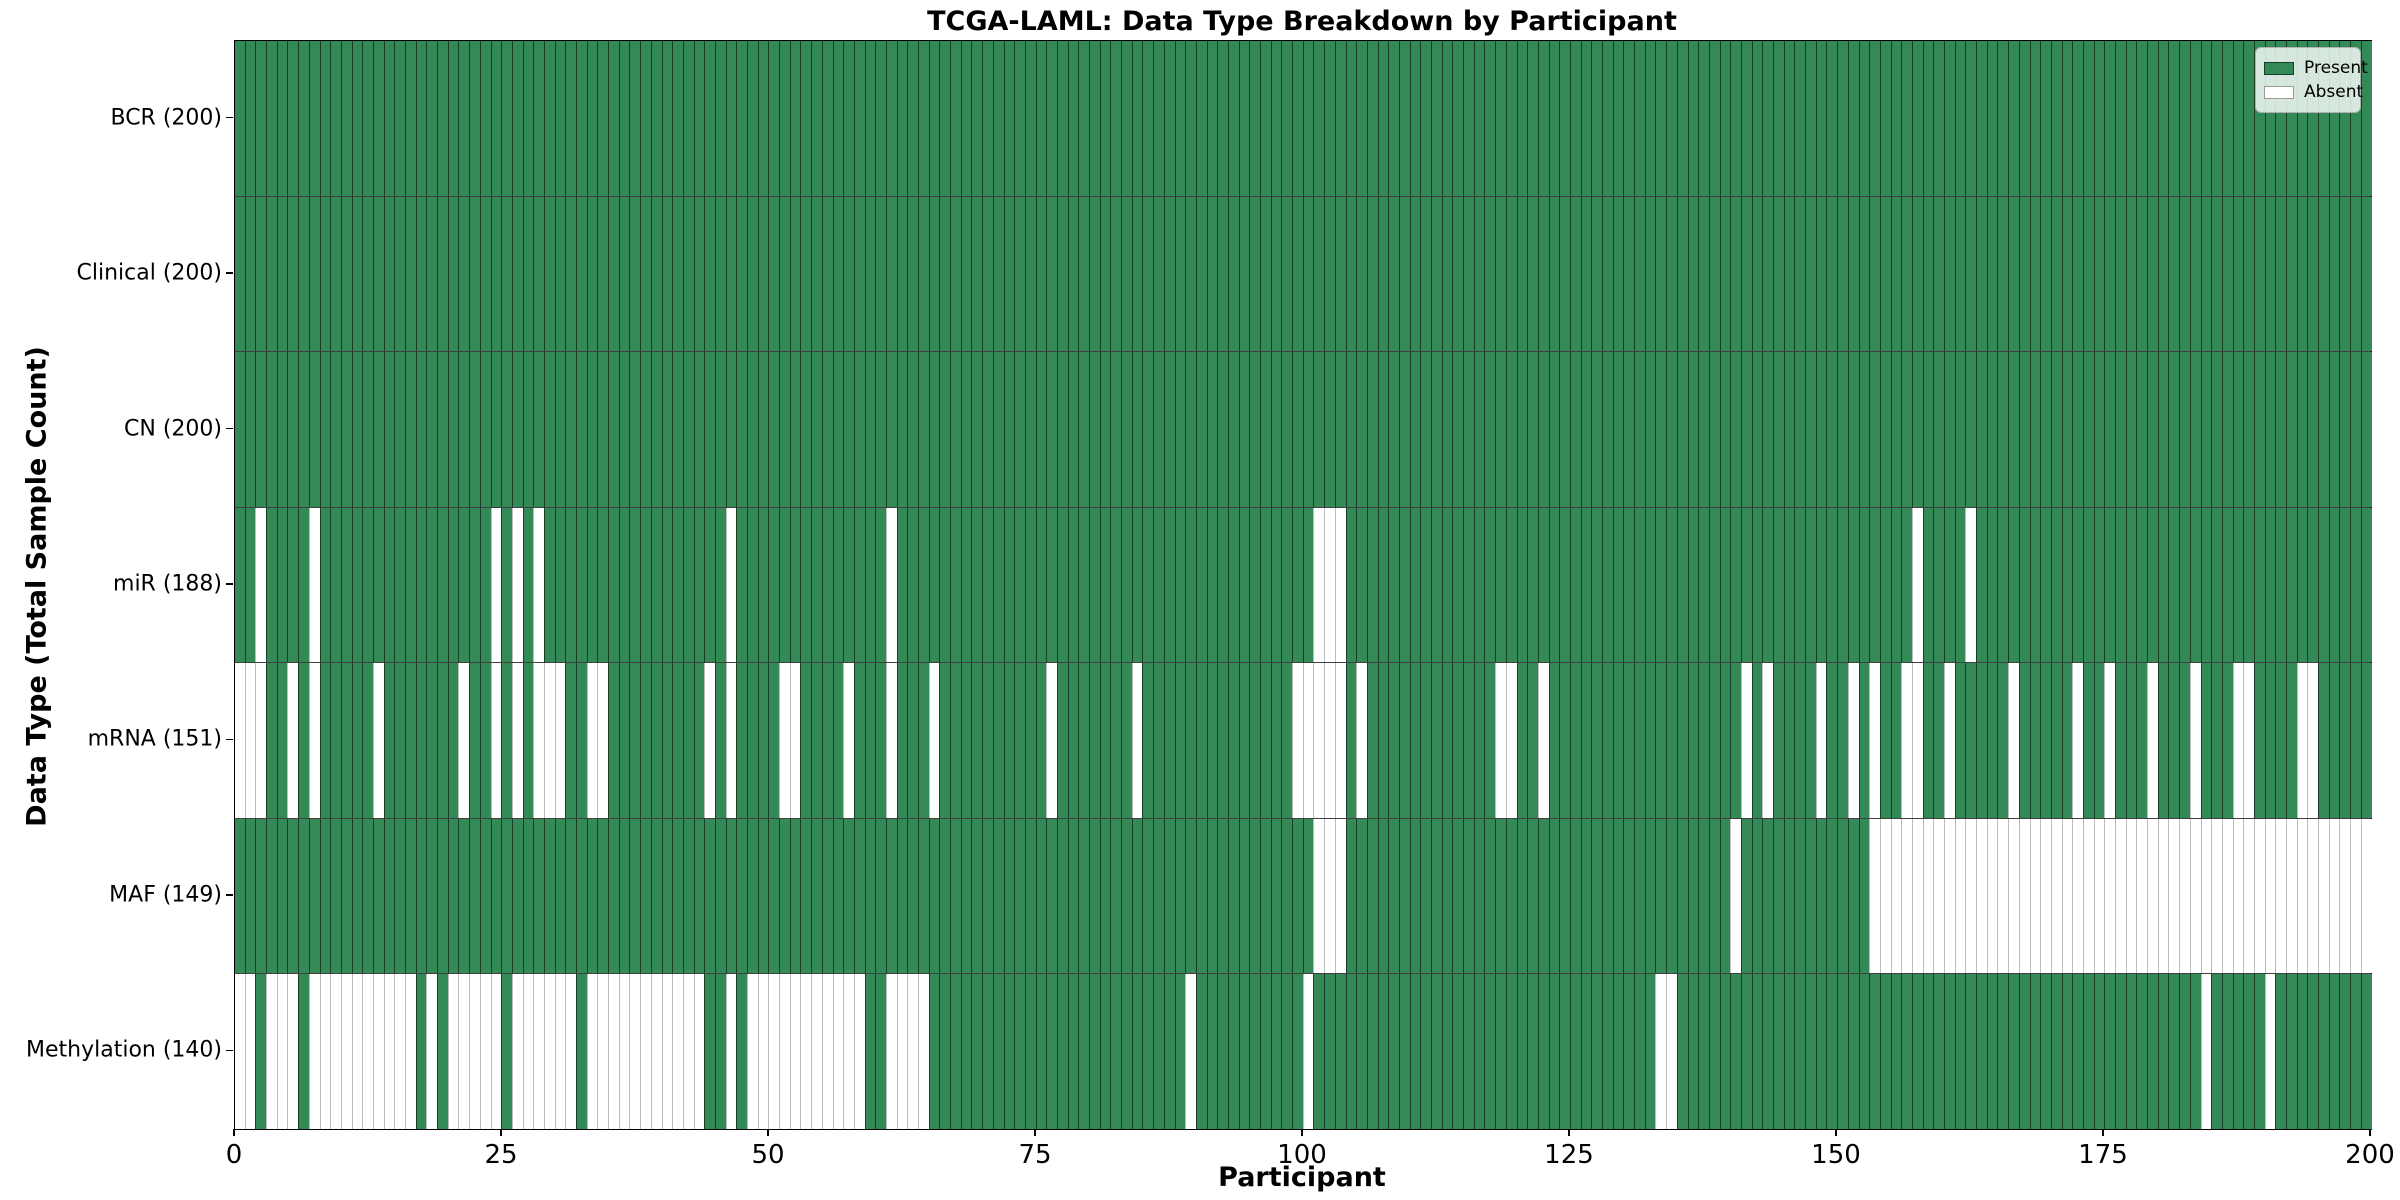  Describe the element at coordinates (229, 428) in the screenshot. I see `y-tick-CN` at that location.